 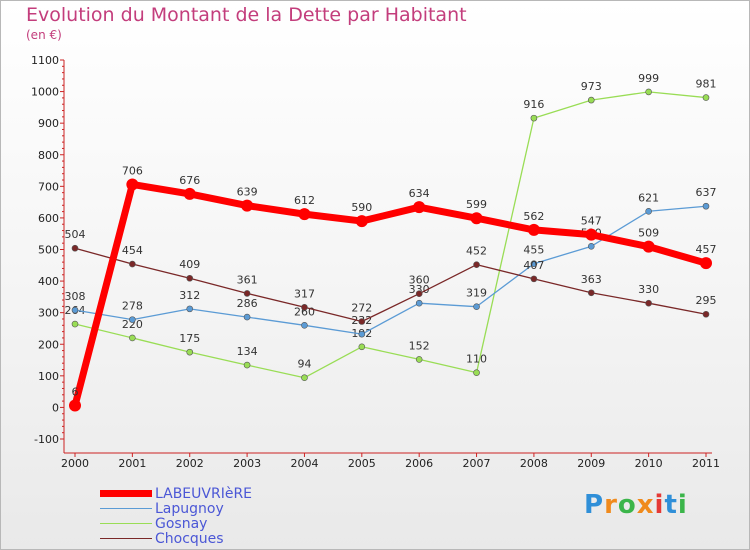 What do you see at coordinates (304, 200) in the screenshot?
I see `data-label: 612` at bounding box center [304, 200].